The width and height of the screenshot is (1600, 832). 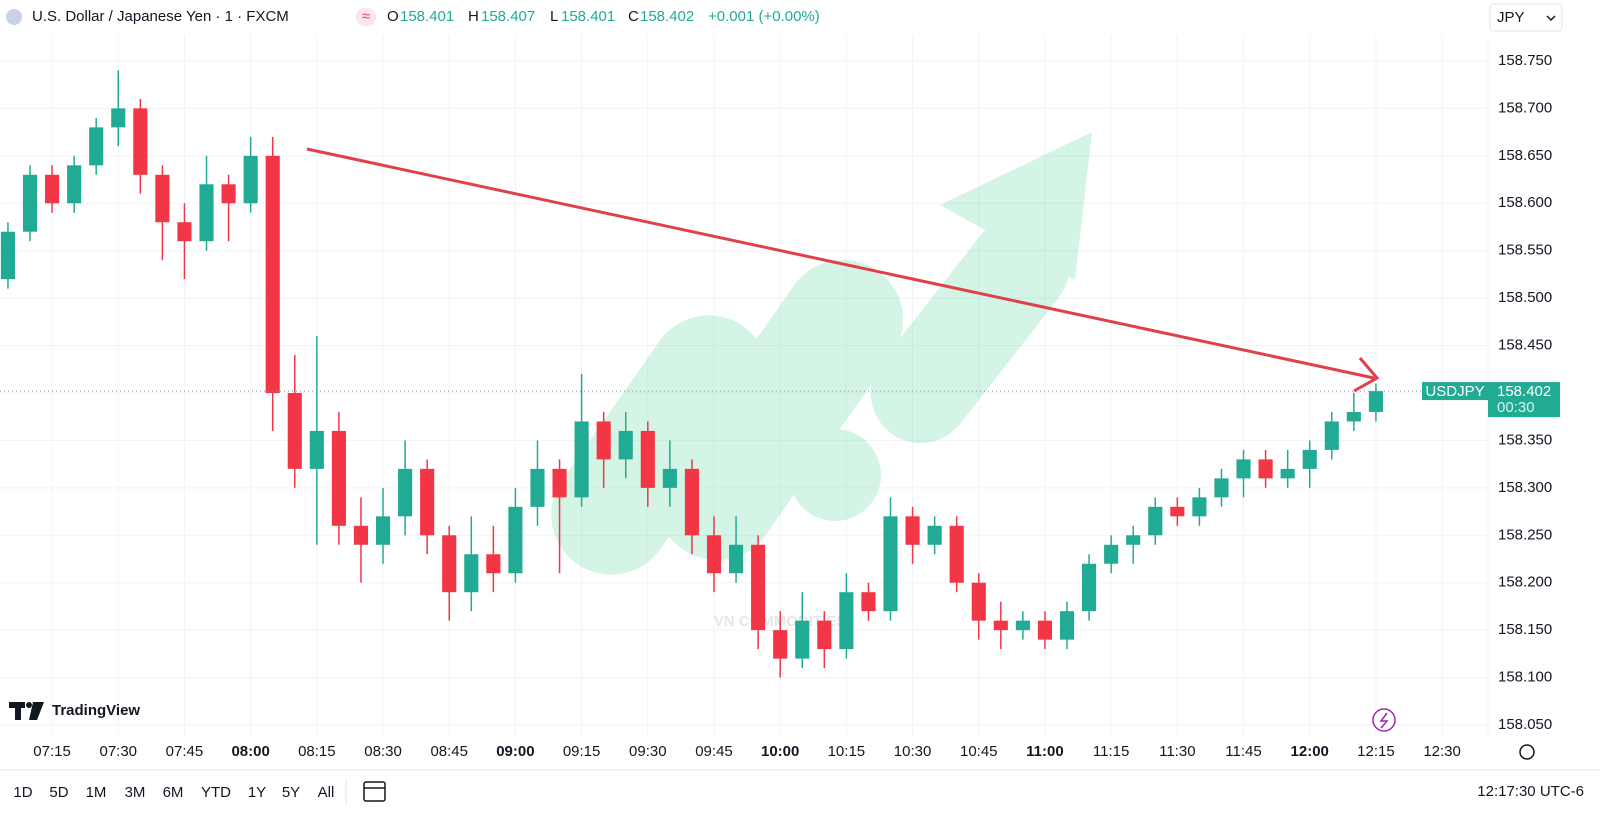 What do you see at coordinates (979, 751) in the screenshot?
I see `x-tick-label: 10:45` at bounding box center [979, 751].